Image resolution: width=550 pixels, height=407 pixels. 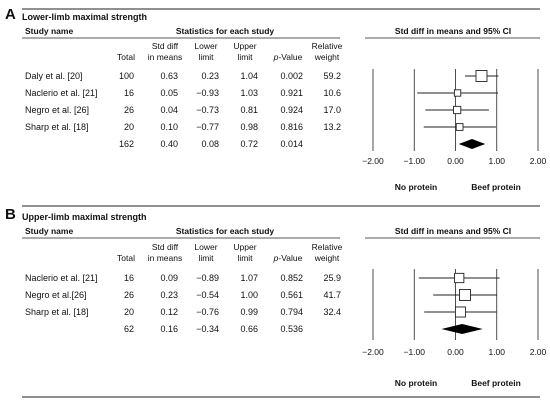 What do you see at coordinates (225, 231) in the screenshot?
I see `panel-b-header-stats-group: Statistics for each study` at bounding box center [225, 231].